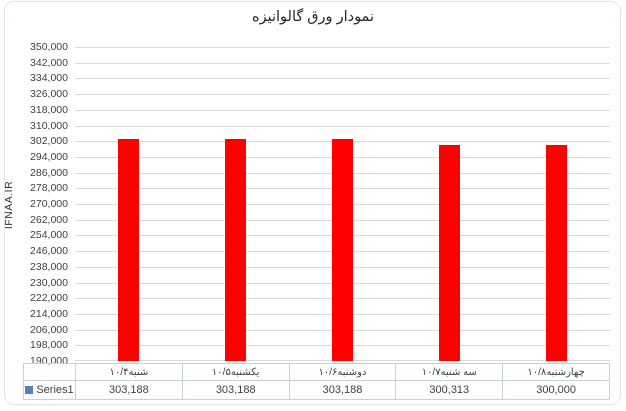  I want to click on y-axis-tick-label: 206,000, so click(49, 329).